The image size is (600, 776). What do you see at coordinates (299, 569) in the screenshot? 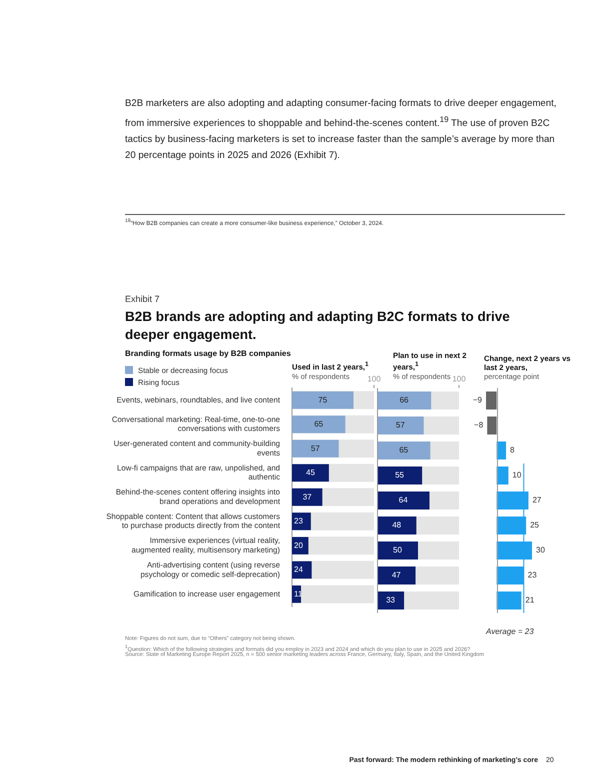
I see `data-label: 24` at bounding box center [299, 569].